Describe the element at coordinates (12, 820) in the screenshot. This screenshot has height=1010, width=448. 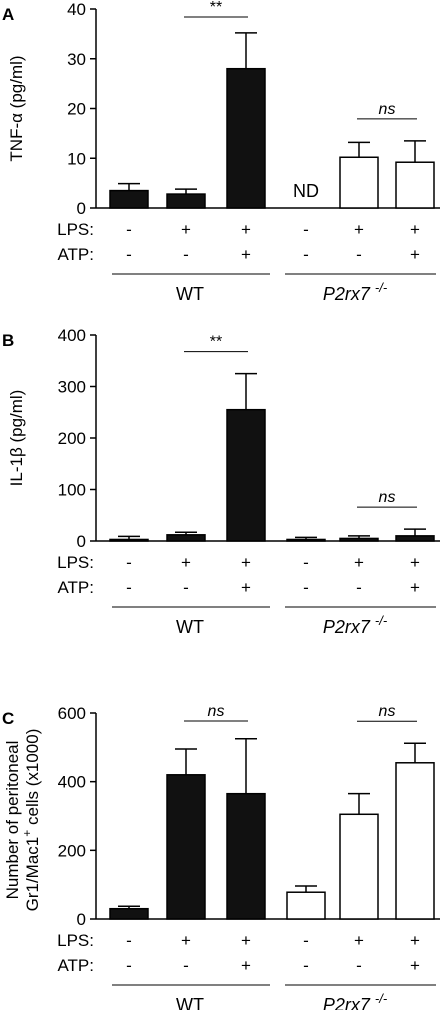
I see `y-axis-label-line1: Number of peritoneal` at that location.